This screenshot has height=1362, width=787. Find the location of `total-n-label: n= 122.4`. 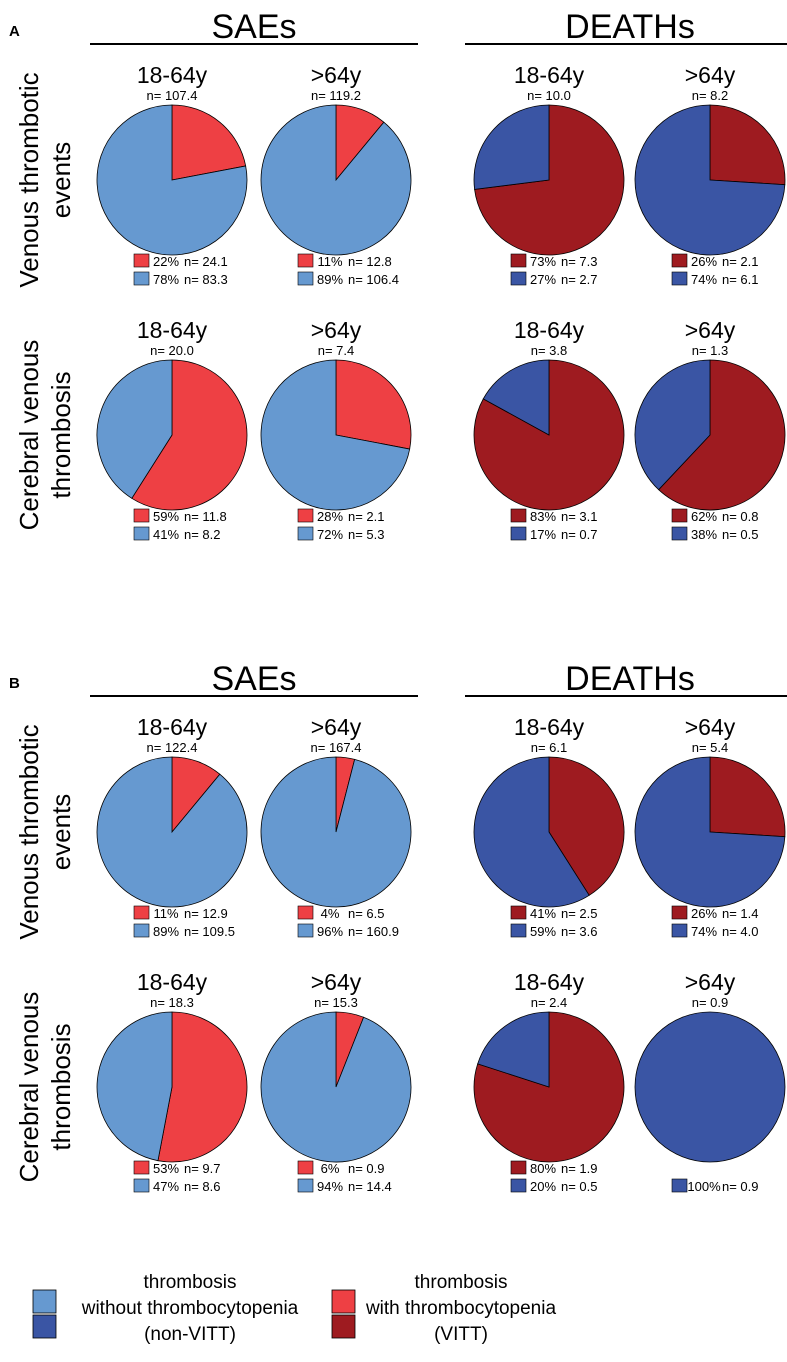

total-n-label: n= 122.4 is located at coordinates (172, 747).